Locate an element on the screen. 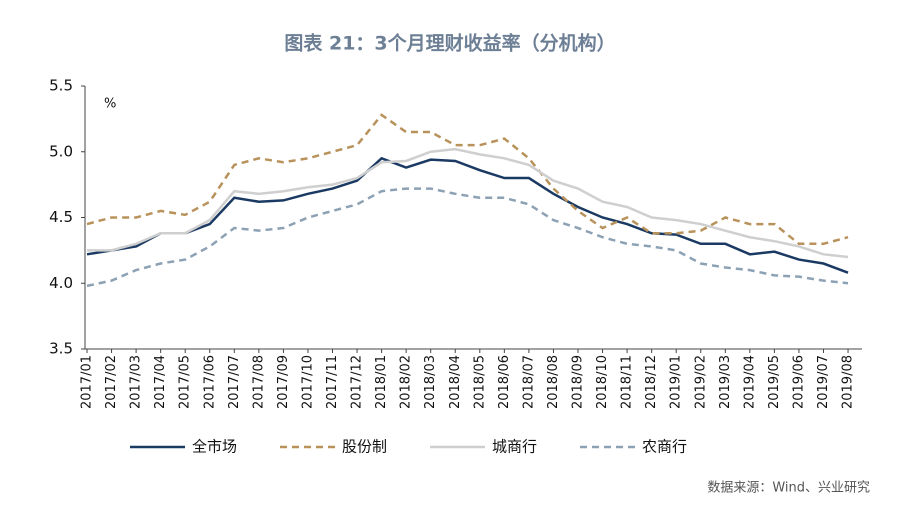 The width and height of the screenshot is (900, 509). x-tick-label: 2018/02 is located at coordinates (406, 382).